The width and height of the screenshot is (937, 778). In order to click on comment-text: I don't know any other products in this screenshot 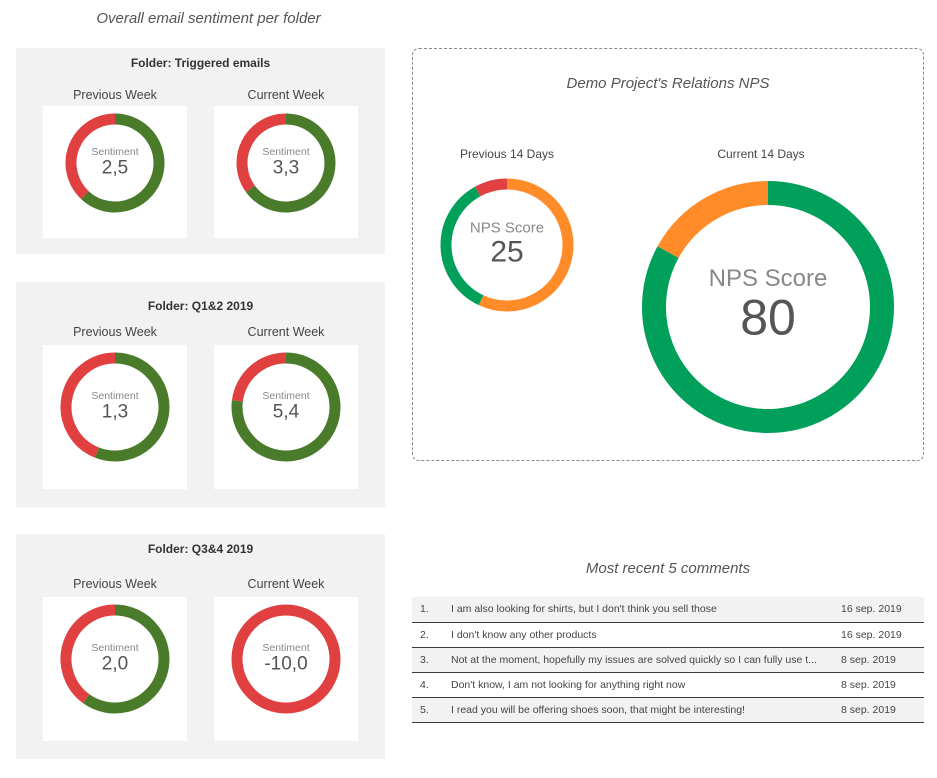, I will do `click(524, 634)`.